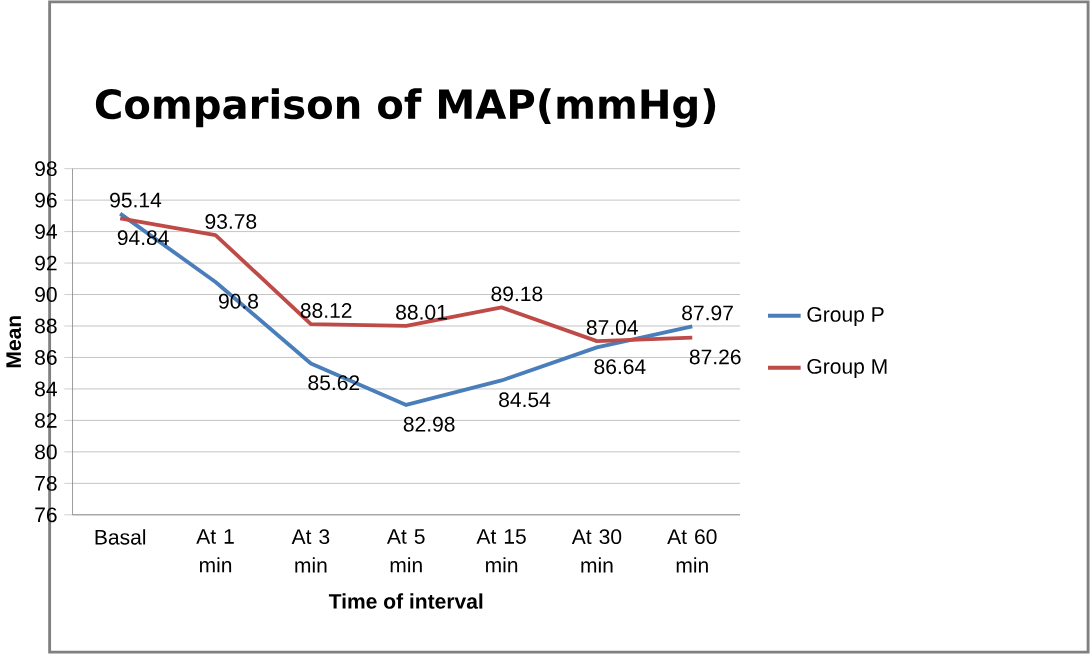 This screenshot has height=654, width=1090. What do you see at coordinates (46, 294) in the screenshot?
I see `y-tick-label: 90` at bounding box center [46, 294].